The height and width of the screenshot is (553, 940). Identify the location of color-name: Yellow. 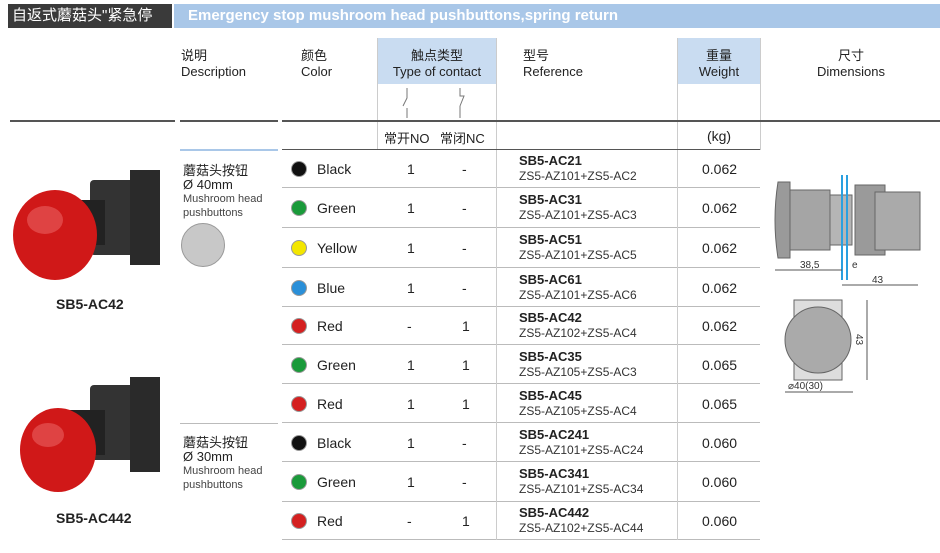
(337, 248).